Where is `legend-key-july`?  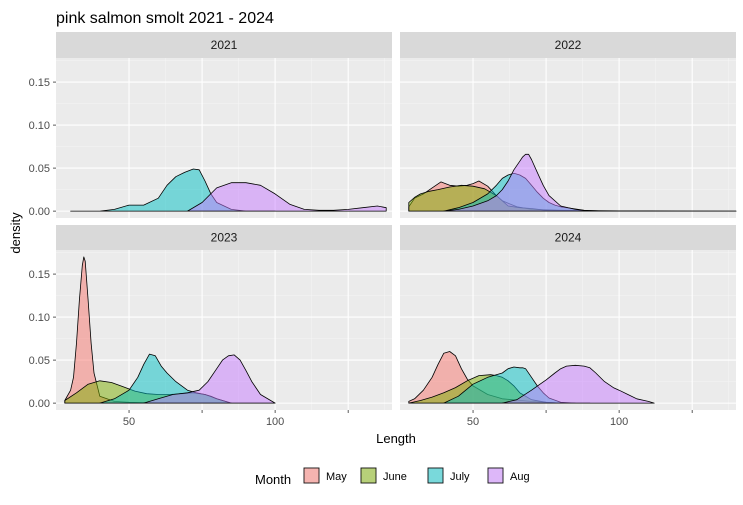
legend-key-july is located at coordinates (435, 475).